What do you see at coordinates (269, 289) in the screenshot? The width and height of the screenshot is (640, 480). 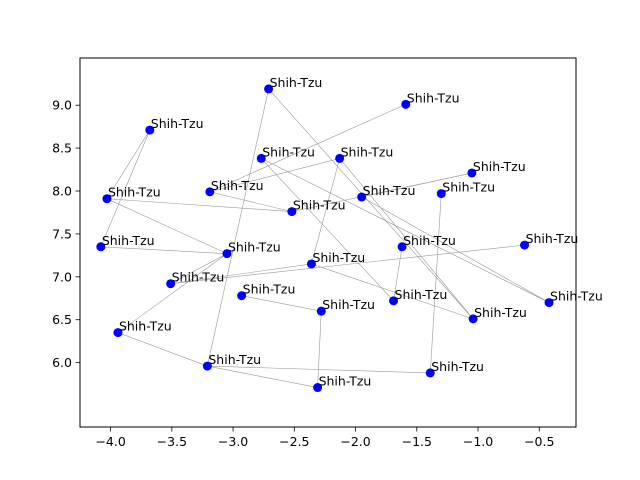 I see `point-label-17: Shih-Tzu` at bounding box center [269, 289].